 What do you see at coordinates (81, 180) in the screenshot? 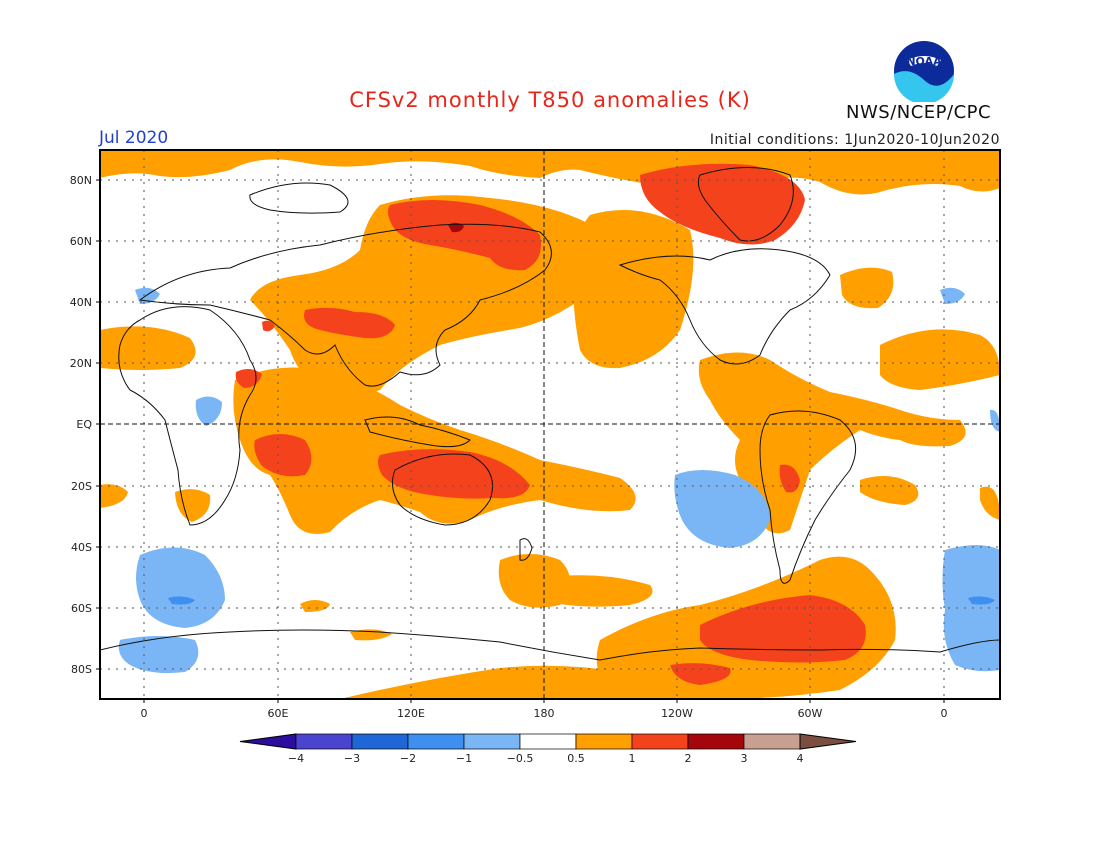
I see `y-tick-label: 80N` at bounding box center [81, 180].